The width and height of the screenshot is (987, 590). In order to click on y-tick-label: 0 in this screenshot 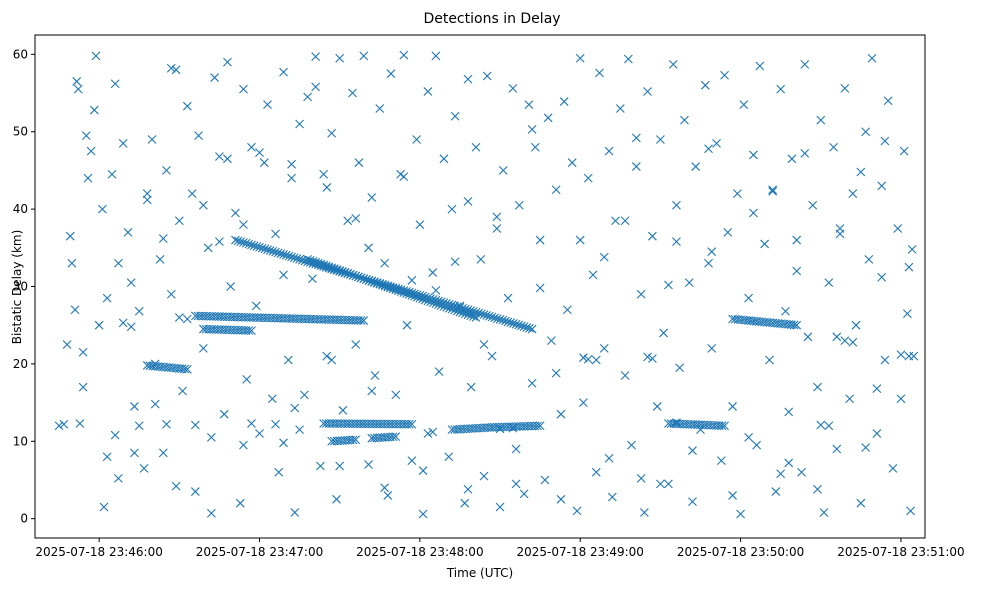, I will do `click(24, 519)`.